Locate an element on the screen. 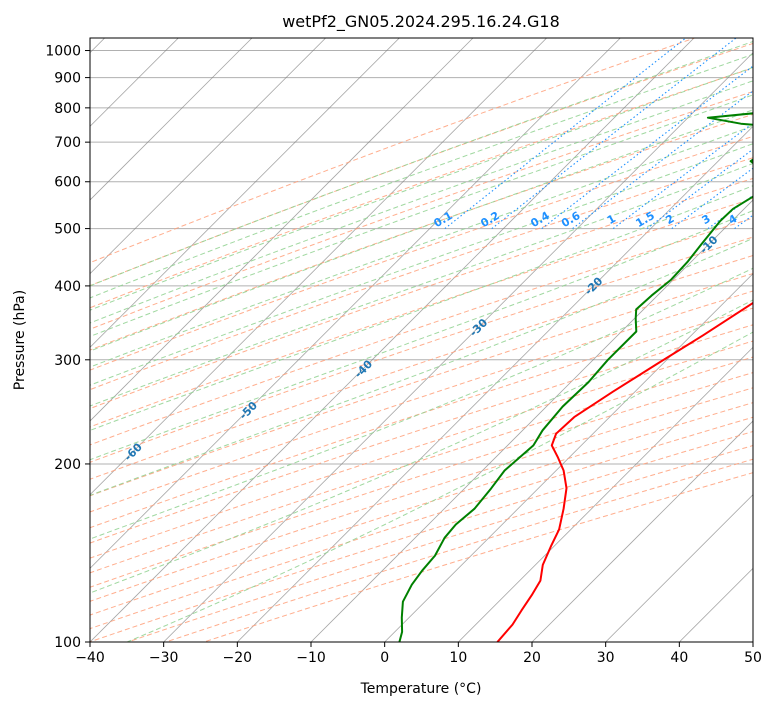 This screenshot has height=708, width=775. x-axis-label: Temperature (°C) is located at coordinates (421, 689).